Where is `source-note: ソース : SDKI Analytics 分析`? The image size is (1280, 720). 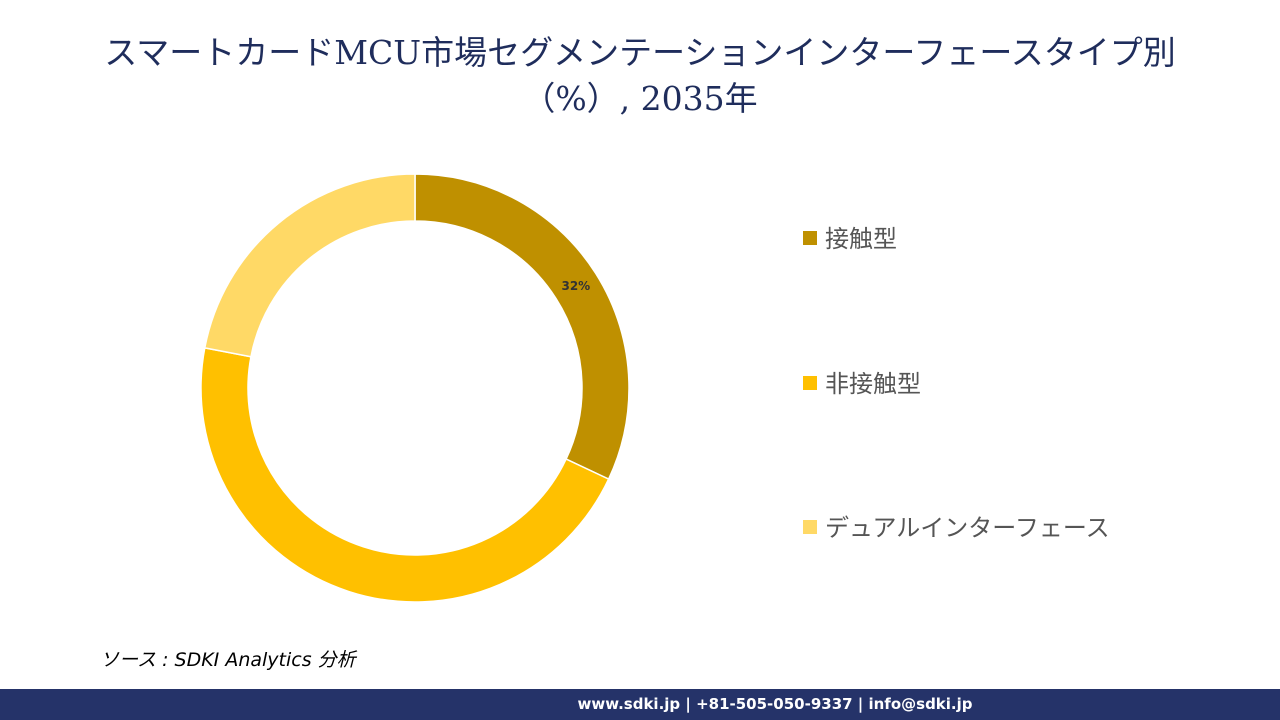 source-note: ソース : SDKI Analytics 分析 is located at coordinates (228, 660).